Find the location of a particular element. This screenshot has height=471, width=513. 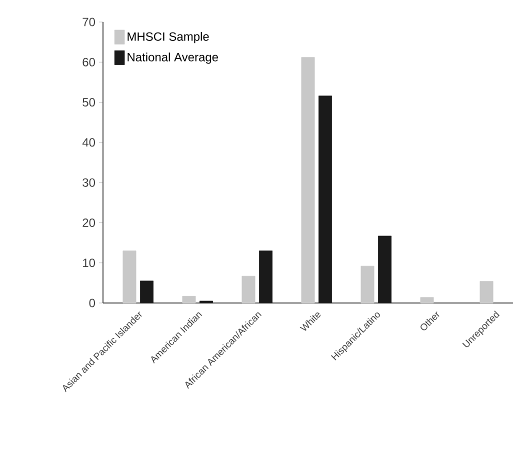

y-tick-label: 30 is located at coordinates (89, 182).